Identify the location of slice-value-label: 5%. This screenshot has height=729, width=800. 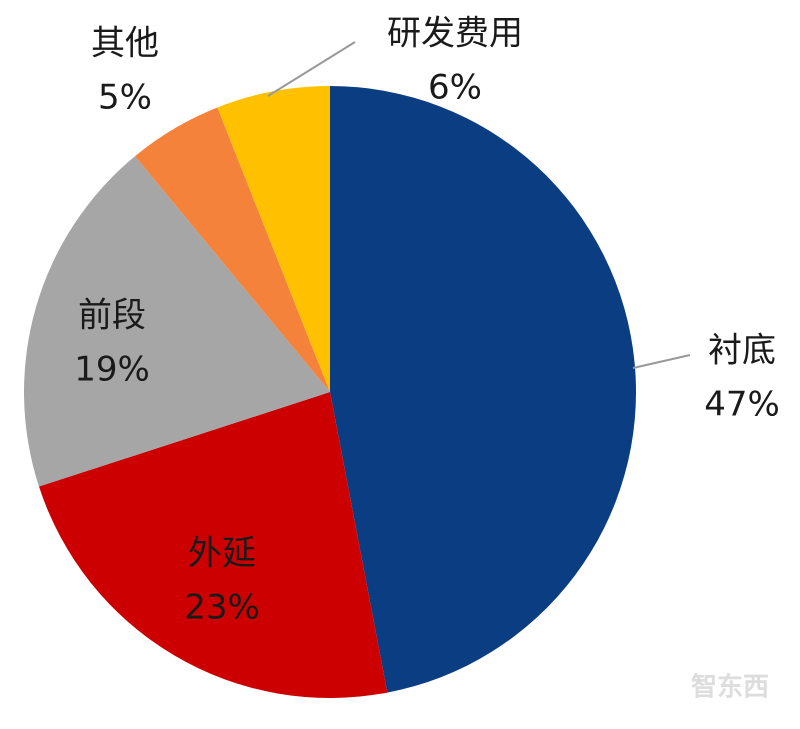
(125, 98).